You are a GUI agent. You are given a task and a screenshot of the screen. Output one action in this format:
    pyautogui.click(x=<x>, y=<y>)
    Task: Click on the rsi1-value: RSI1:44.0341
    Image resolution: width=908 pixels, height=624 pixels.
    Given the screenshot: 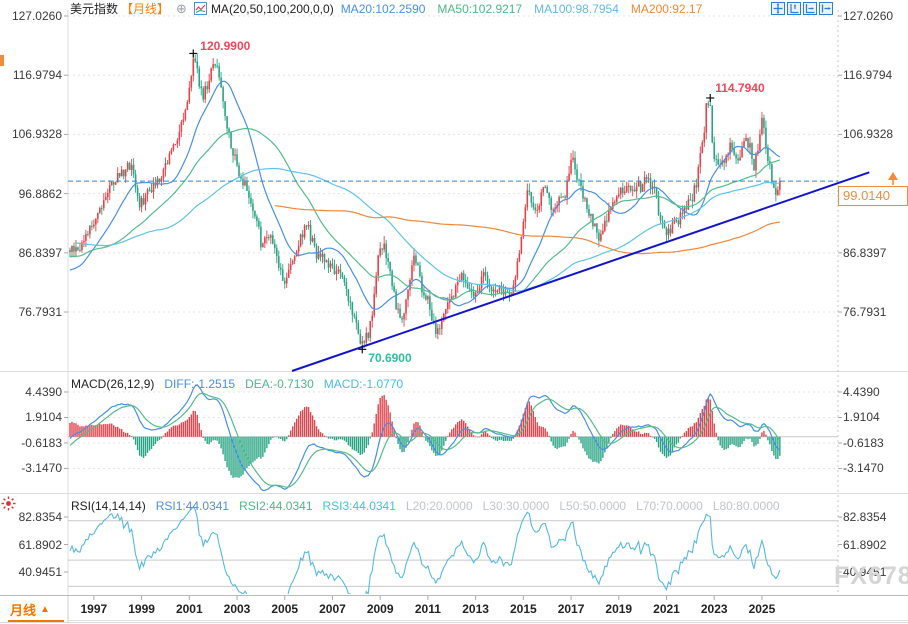 What is the action you would take?
    pyautogui.click(x=192, y=506)
    